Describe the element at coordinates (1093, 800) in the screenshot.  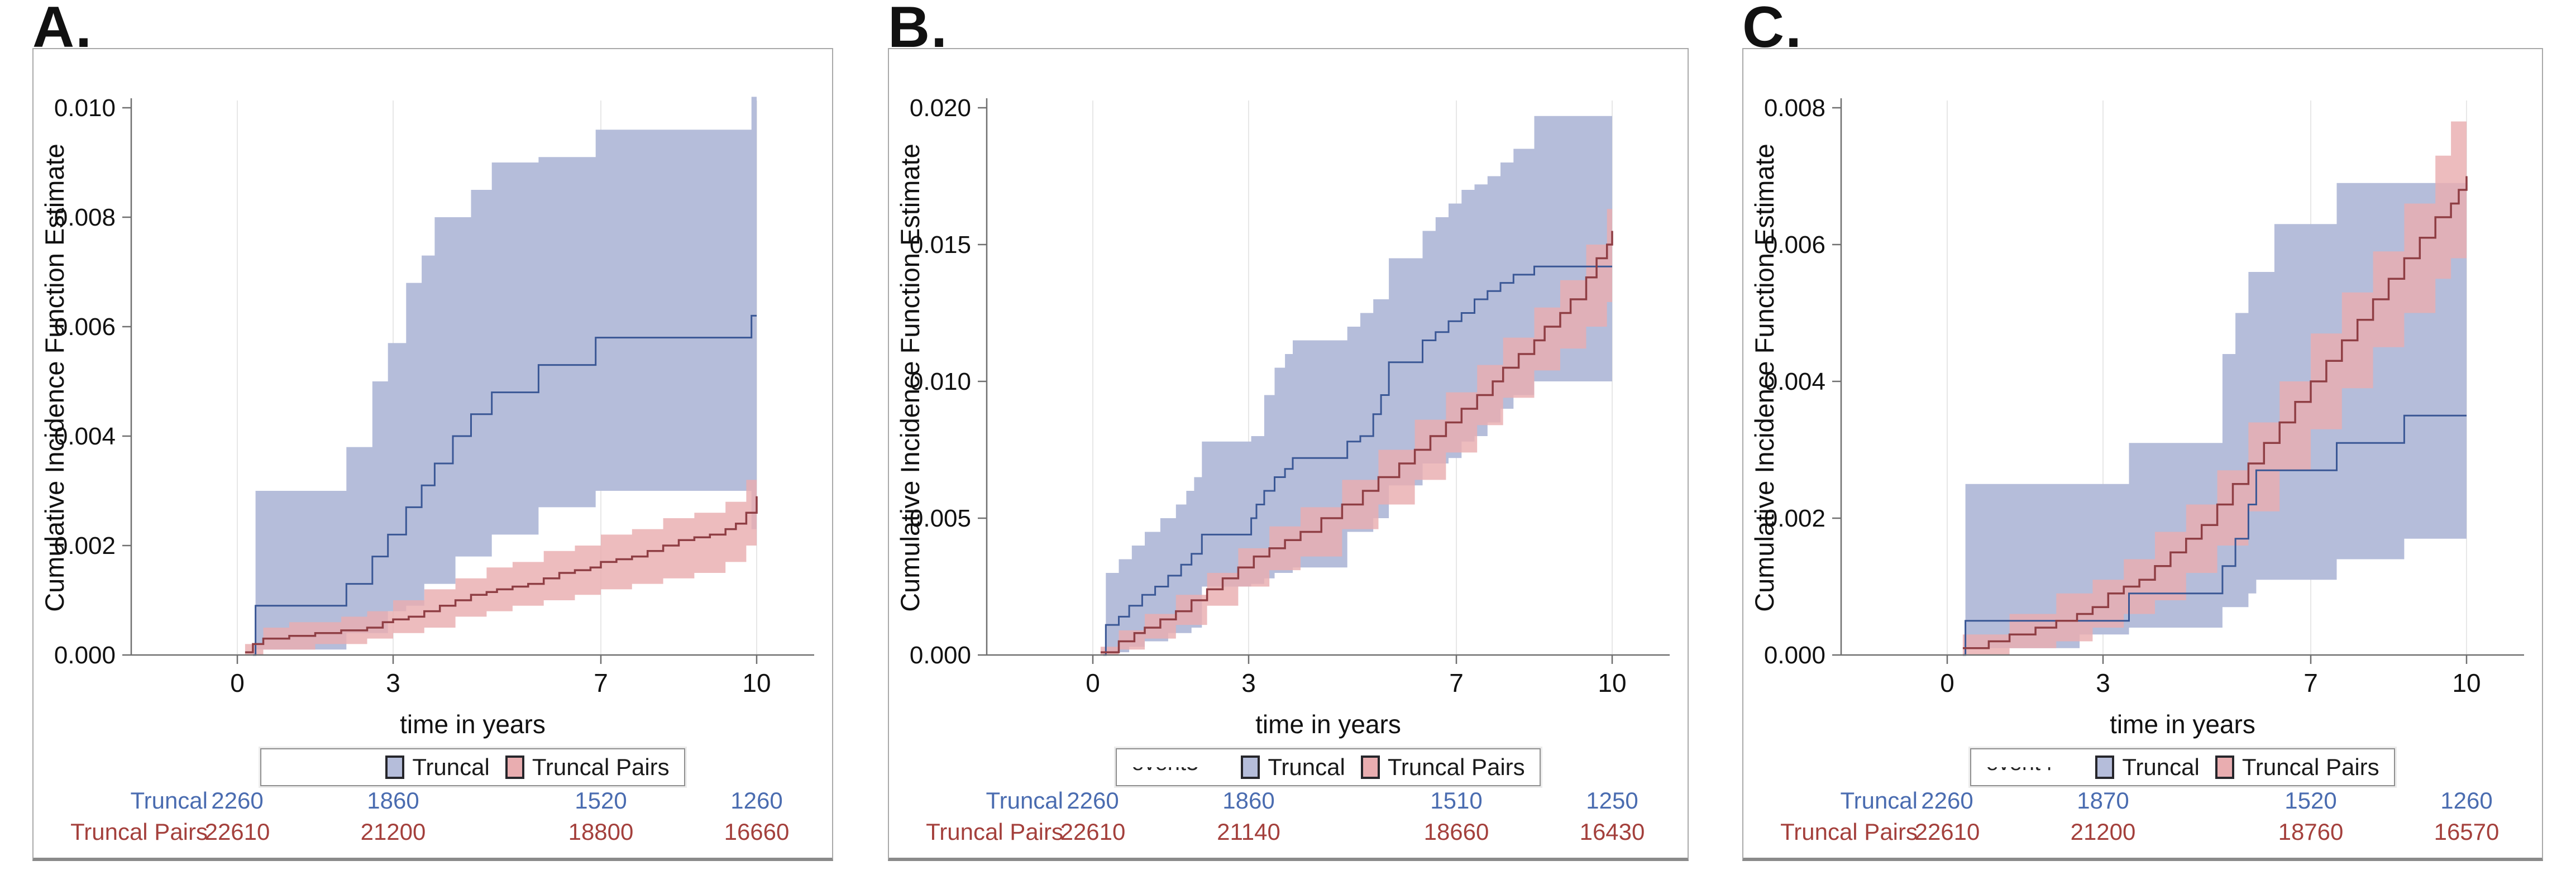
I see `risk-count: 2260` at that location.